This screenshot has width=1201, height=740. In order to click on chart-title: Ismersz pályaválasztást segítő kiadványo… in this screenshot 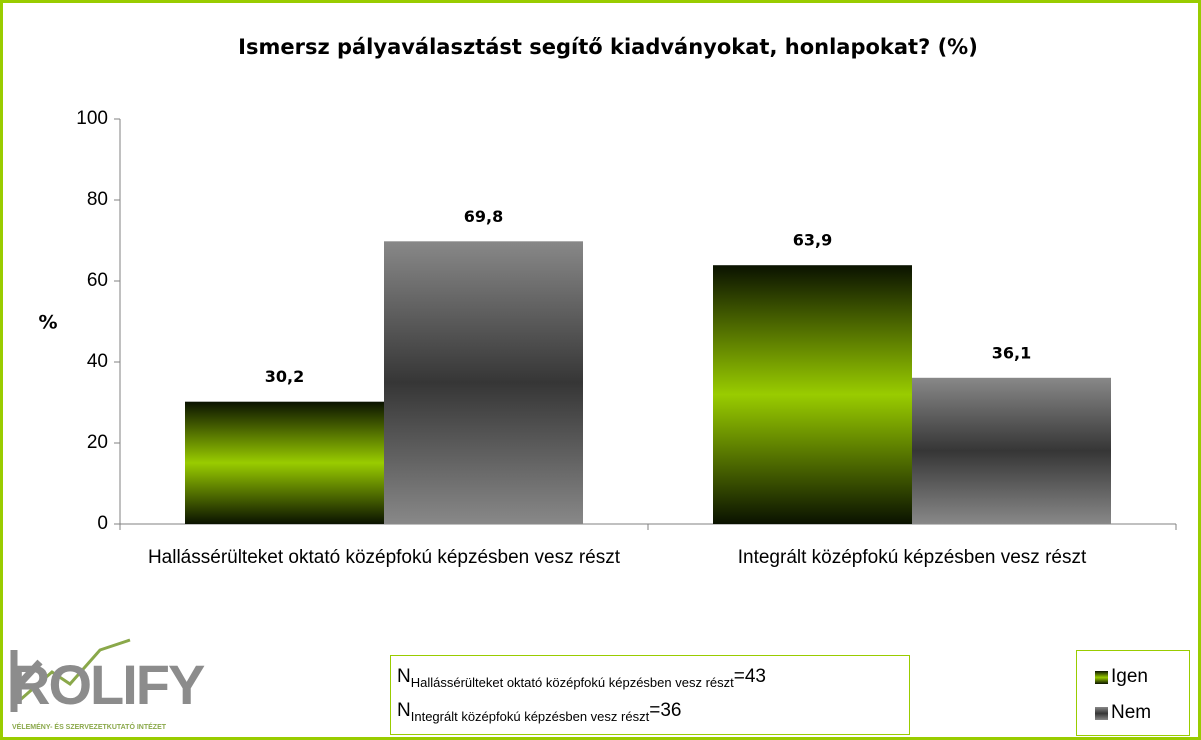, I will do `click(608, 47)`.